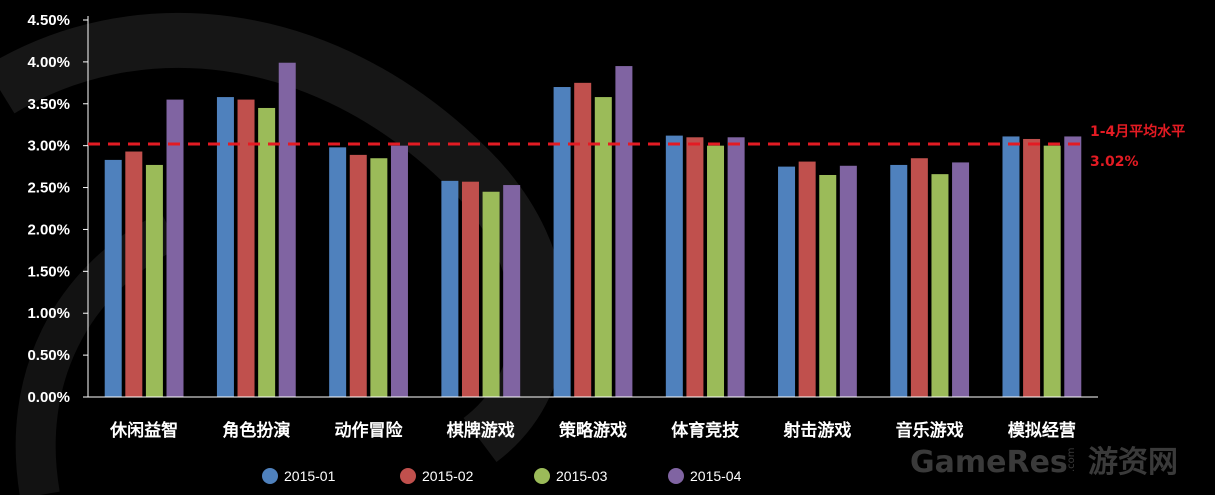  Describe the element at coordinates (716, 476) in the screenshot. I see `legend-label: 2015-04` at that location.